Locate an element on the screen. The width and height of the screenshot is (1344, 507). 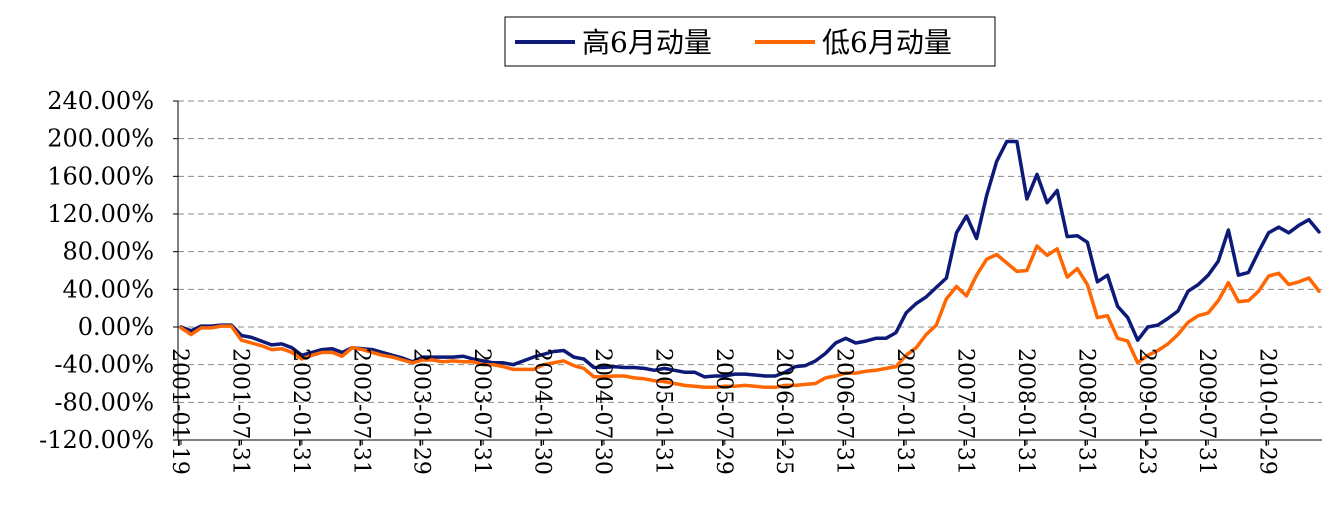
x-tick-label: 2002-07-31 is located at coordinates (360, 411).